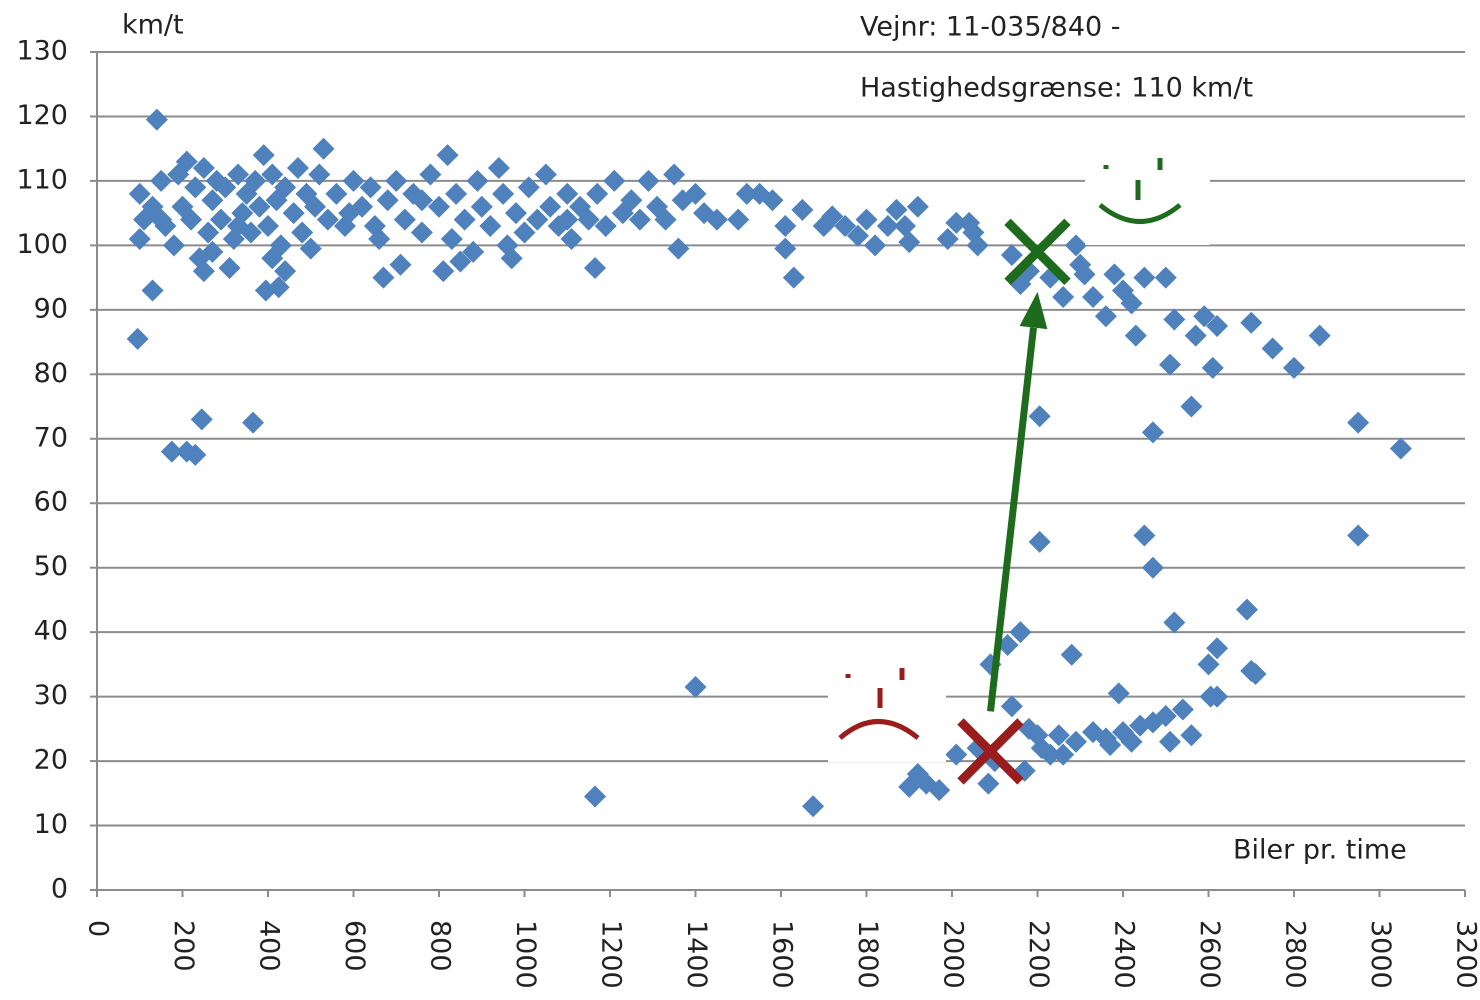 The width and height of the screenshot is (1480, 1000). I want to click on y-axis-label: km/t, so click(153, 25).